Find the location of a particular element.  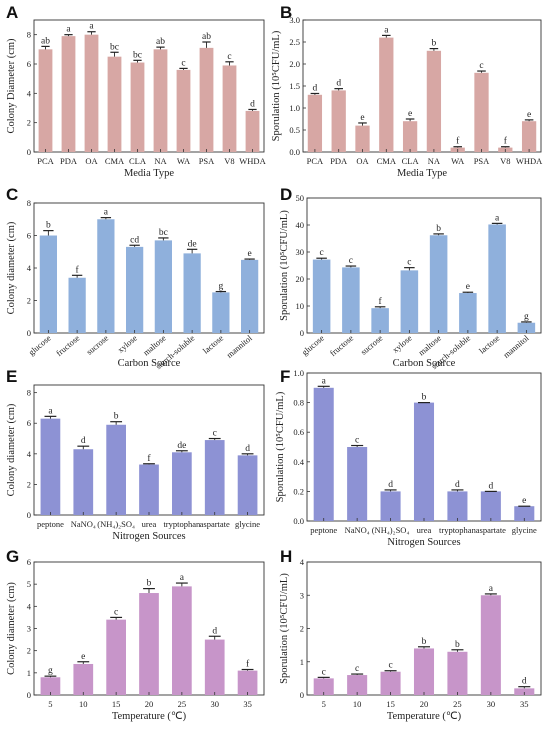

x-tick-label: PDA is located at coordinates (69, 161).